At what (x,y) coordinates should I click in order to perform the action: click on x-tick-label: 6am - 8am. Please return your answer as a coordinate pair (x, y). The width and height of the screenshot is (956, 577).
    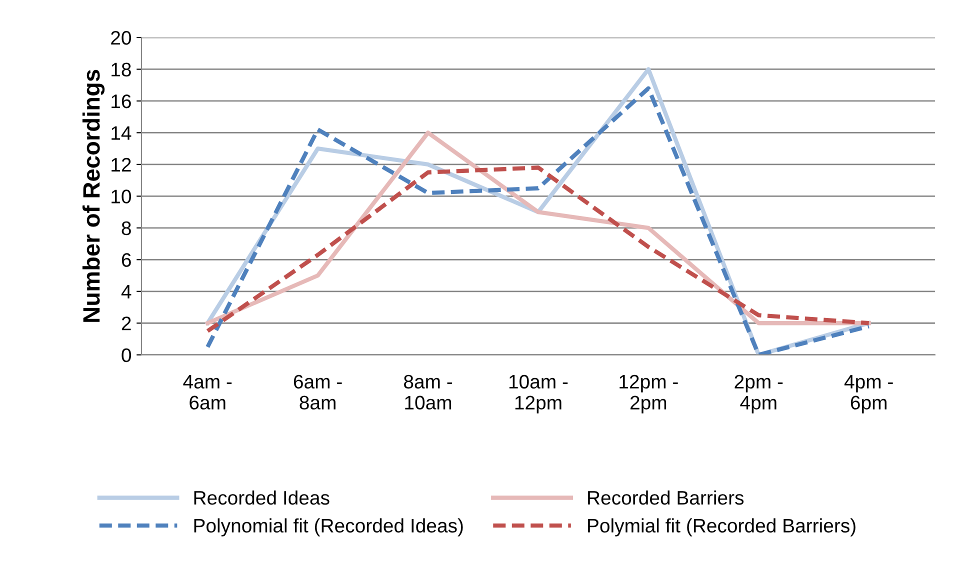
    Looking at the image, I should click on (318, 392).